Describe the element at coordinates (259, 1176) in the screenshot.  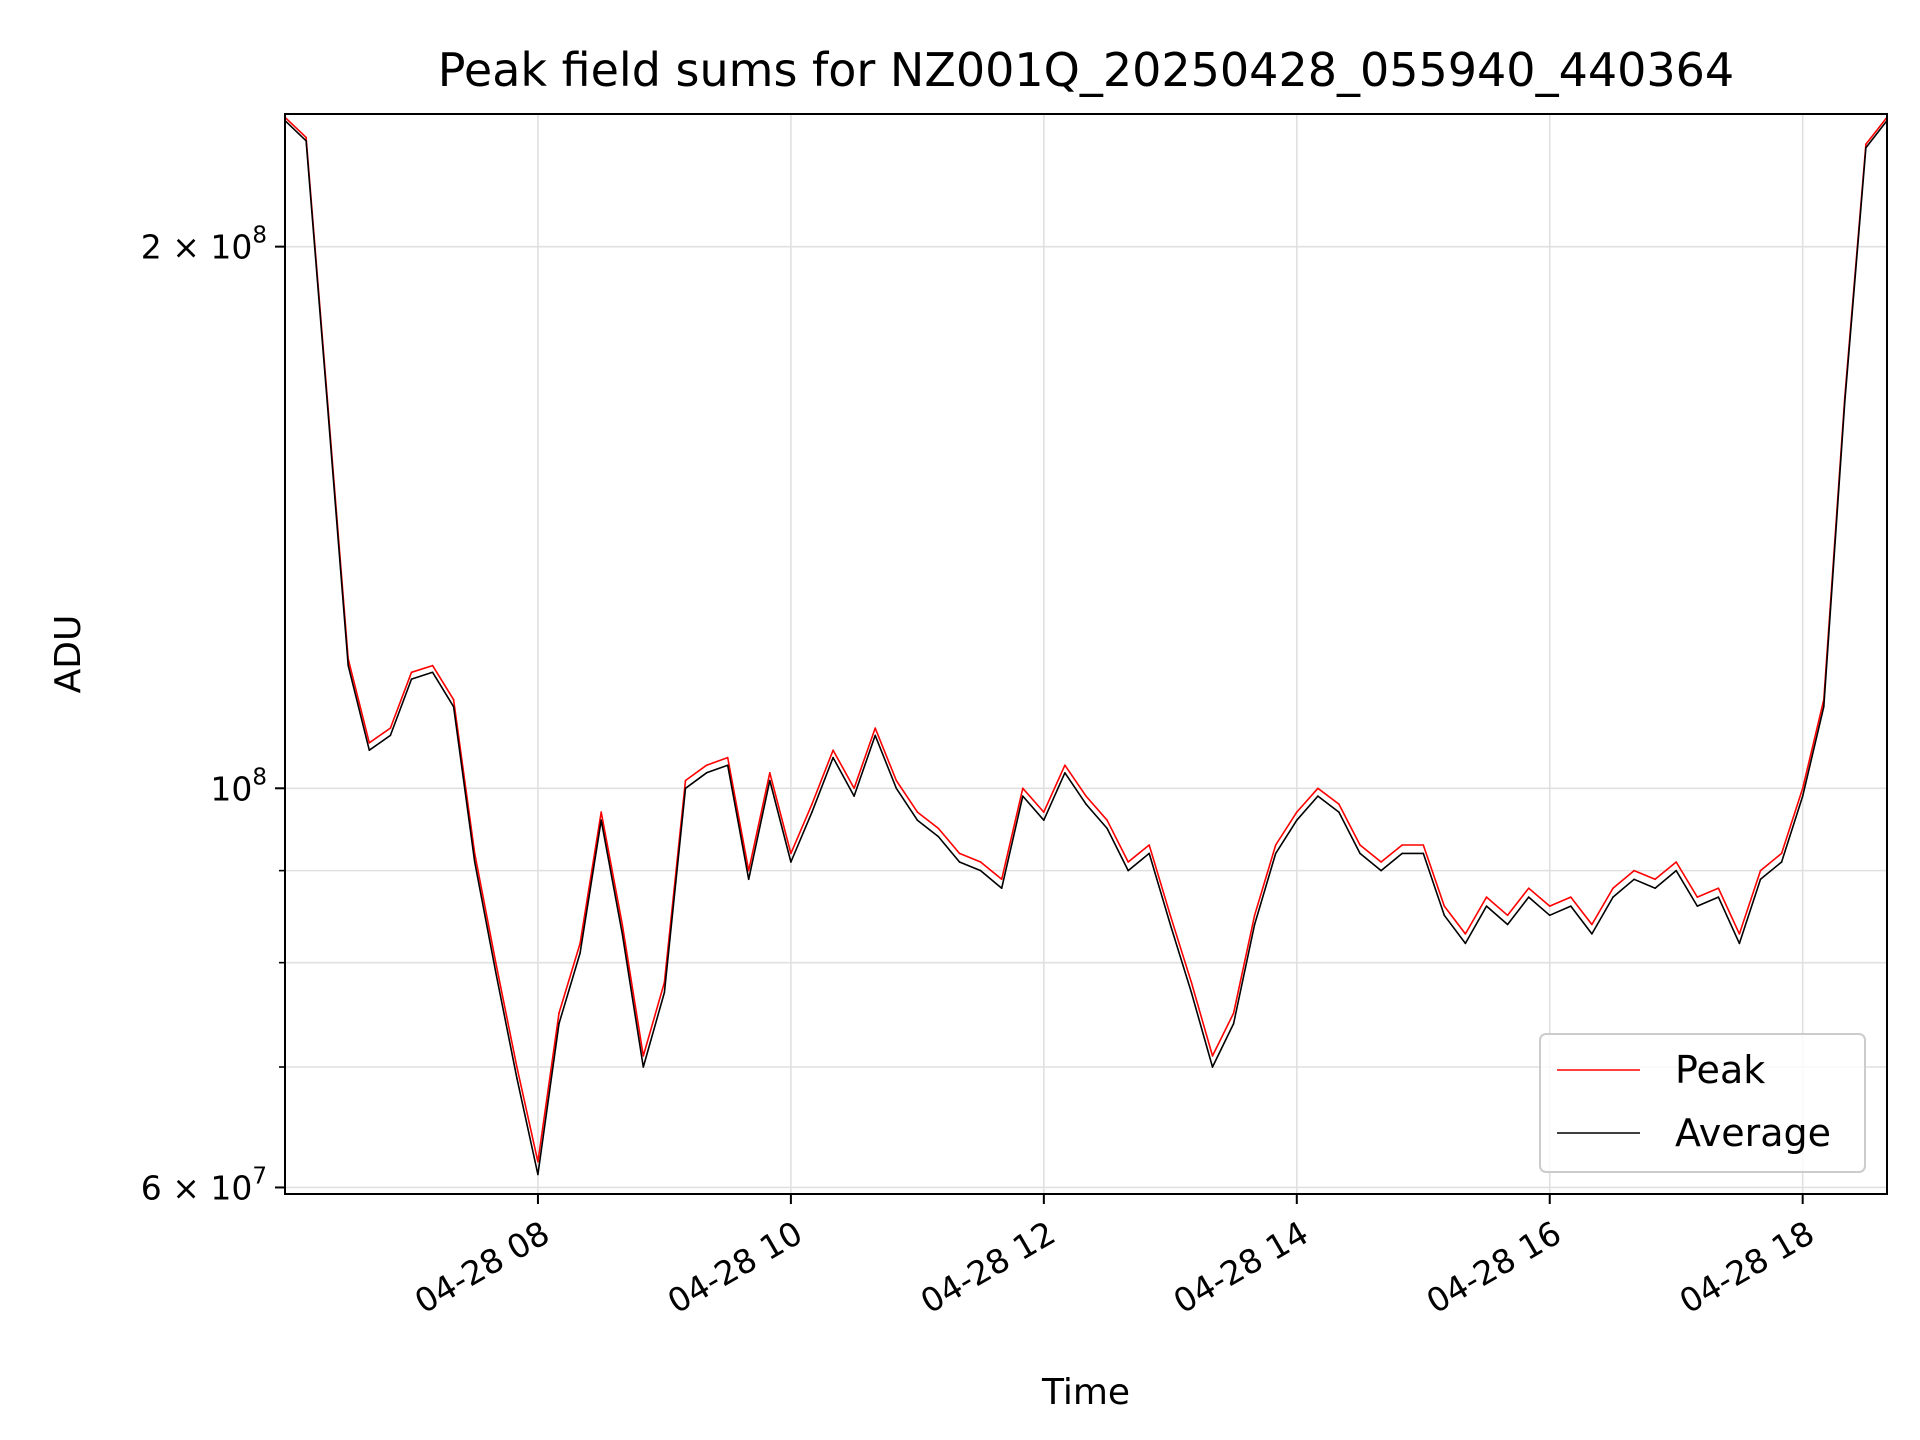
I see `y-tick-exponent: 7` at that location.